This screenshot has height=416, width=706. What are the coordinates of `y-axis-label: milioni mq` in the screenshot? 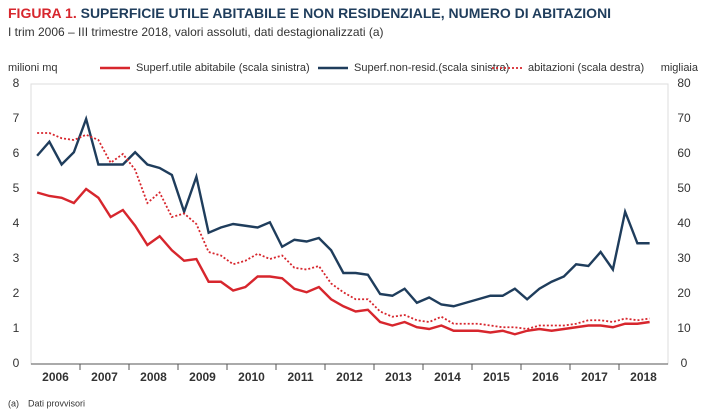 It's located at (33, 68).